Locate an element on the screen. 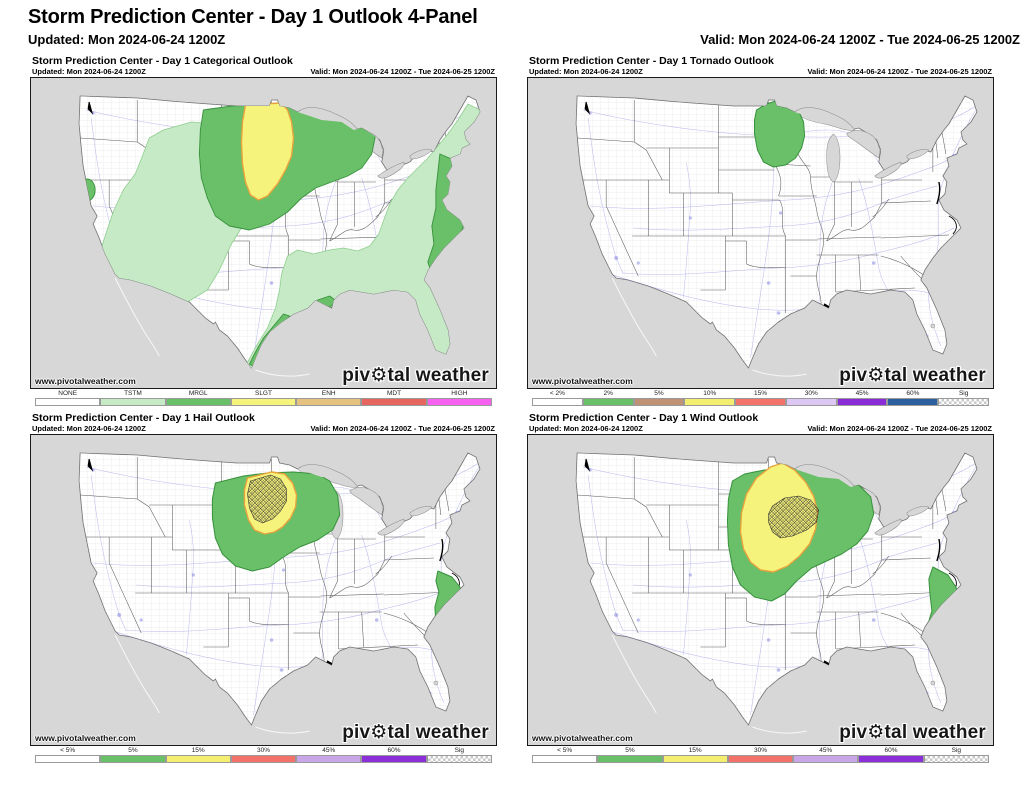 Image resolution: width=1024 pixels, height=791 pixels. legend-item-2: < 2% is located at coordinates (557, 398).